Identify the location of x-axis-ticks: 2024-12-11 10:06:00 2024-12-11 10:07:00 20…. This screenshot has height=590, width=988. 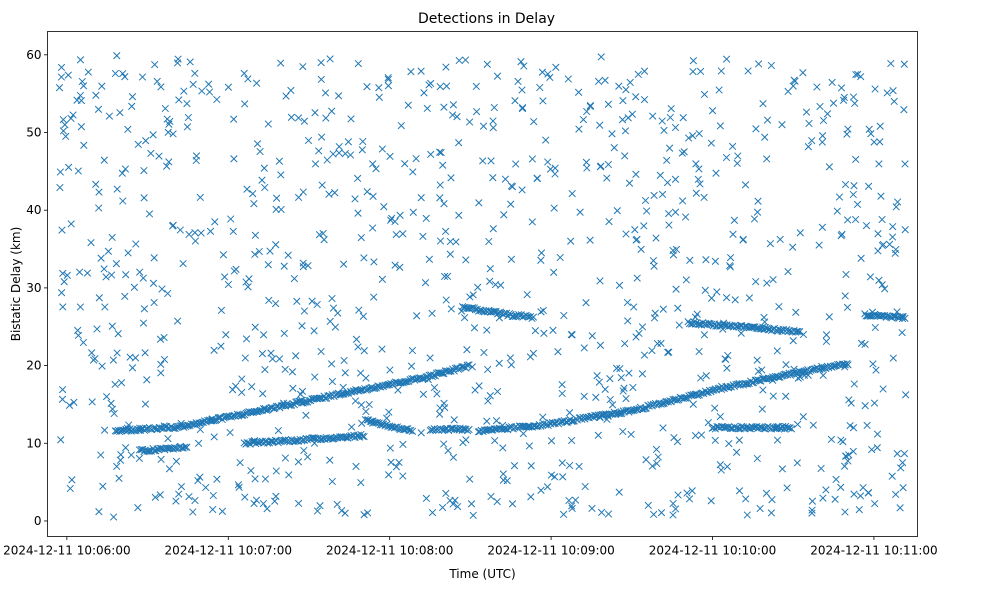
(470, 547).